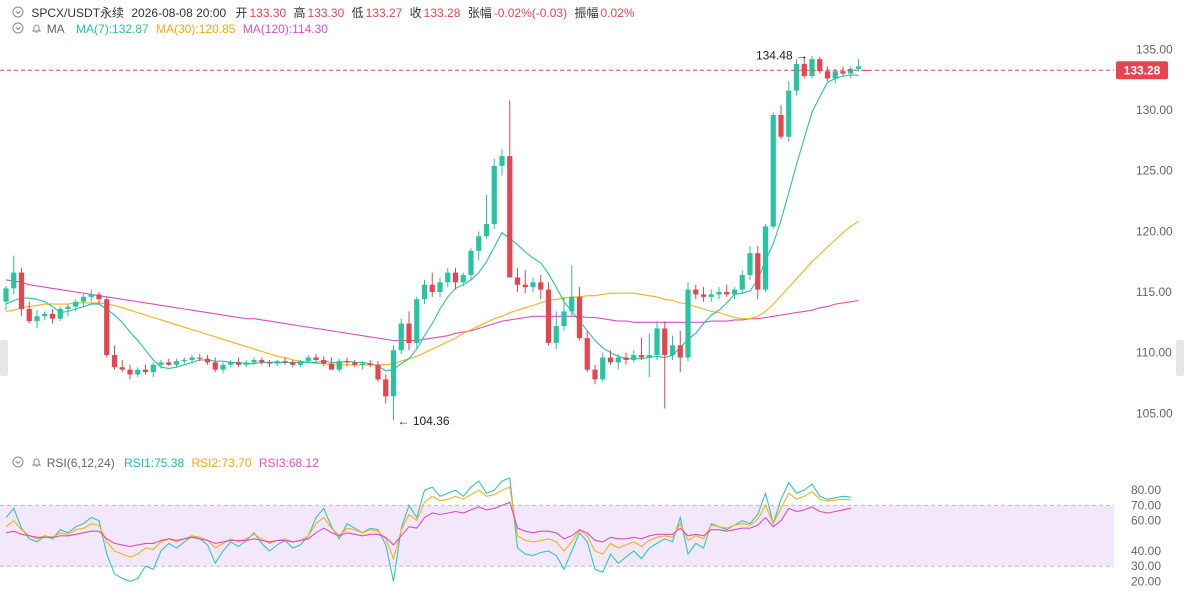 The height and width of the screenshot is (591, 1186). What do you see at coordinates (55, 29) in the screenshot?
I see `ma-indicator-name: MA` at bounding box center [55, 29].